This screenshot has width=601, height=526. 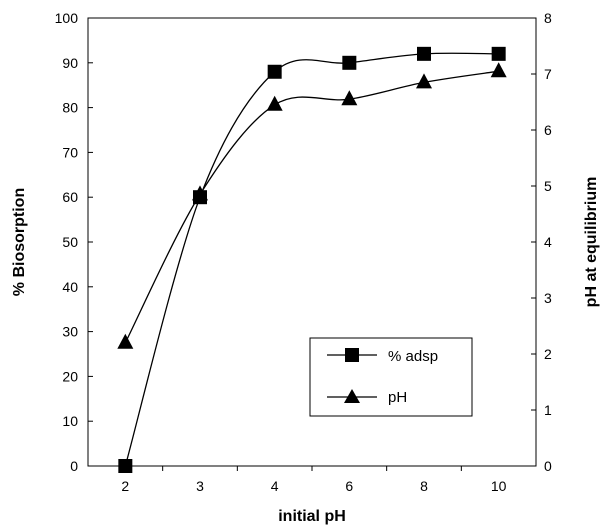 What do you see at coordinates (67, 18) in the screenshot?
I see `y-tick-label: 100` at bounding box center [67, 18].